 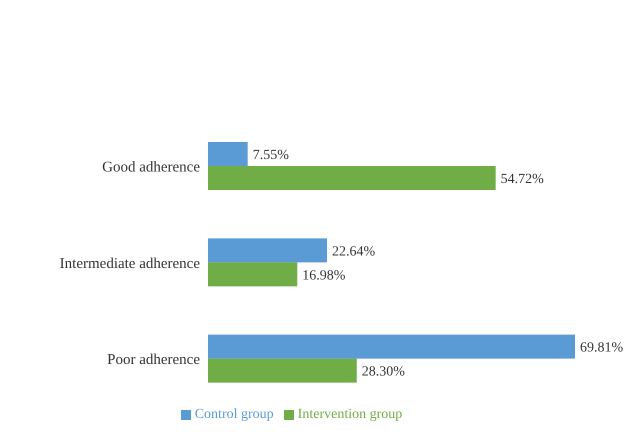 I want to click on y-tick-label: Poor adherence, so click(x=153, y=360).